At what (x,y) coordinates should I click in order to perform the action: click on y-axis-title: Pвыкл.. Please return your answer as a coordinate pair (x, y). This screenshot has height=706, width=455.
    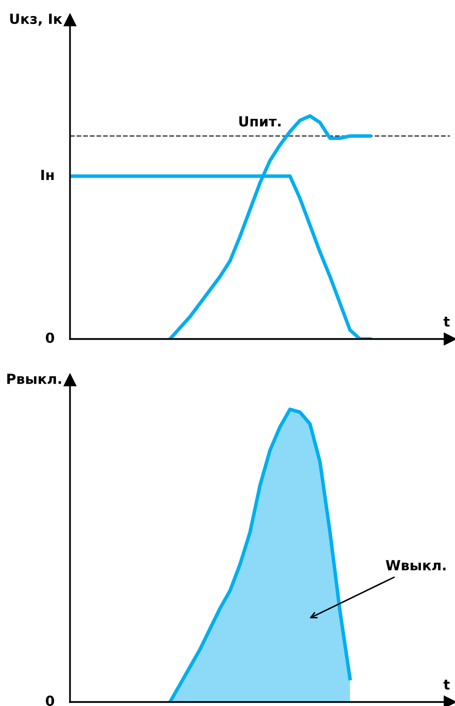
    Looking at the image, I should click on (34, 379).